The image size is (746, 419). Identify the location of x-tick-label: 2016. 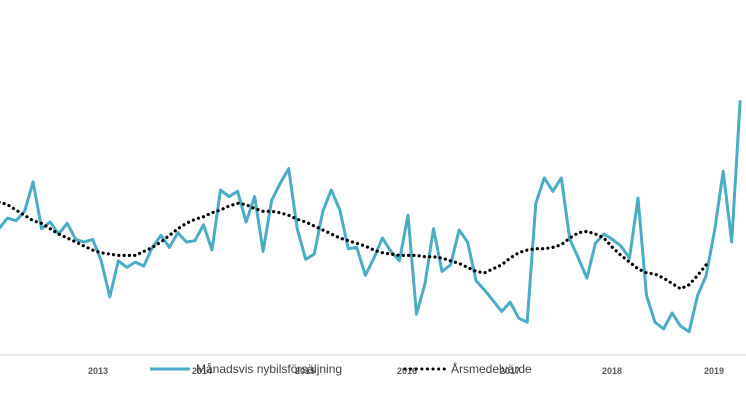
(407, 371).